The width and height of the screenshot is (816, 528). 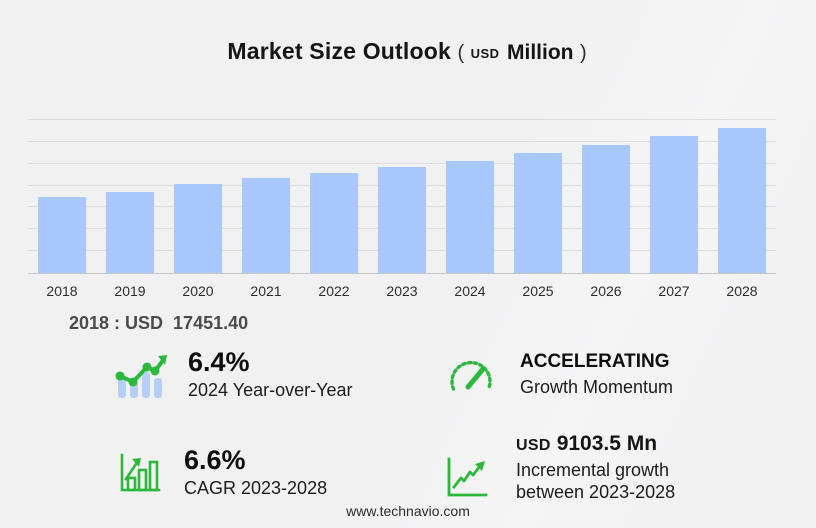 What do you see at coordinates (583, 53) in the screenshot?
I see `chart-title-paren-close: )` at bounding box center [583, 53].